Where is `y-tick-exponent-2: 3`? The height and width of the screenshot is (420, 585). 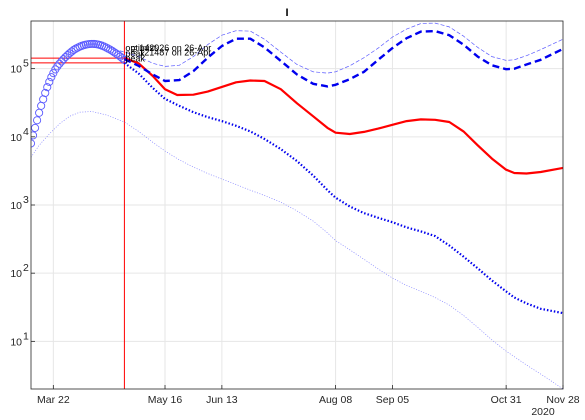 y-tick-exponent-2: 3 is located at coordinates (26, 200).